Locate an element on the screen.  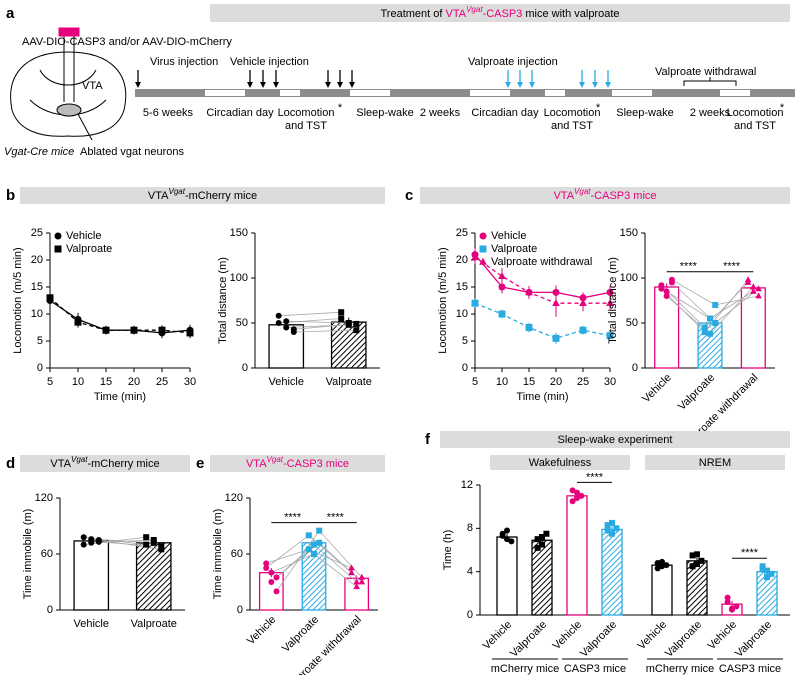
panel-letter: e is located at coordinates (200, 463).